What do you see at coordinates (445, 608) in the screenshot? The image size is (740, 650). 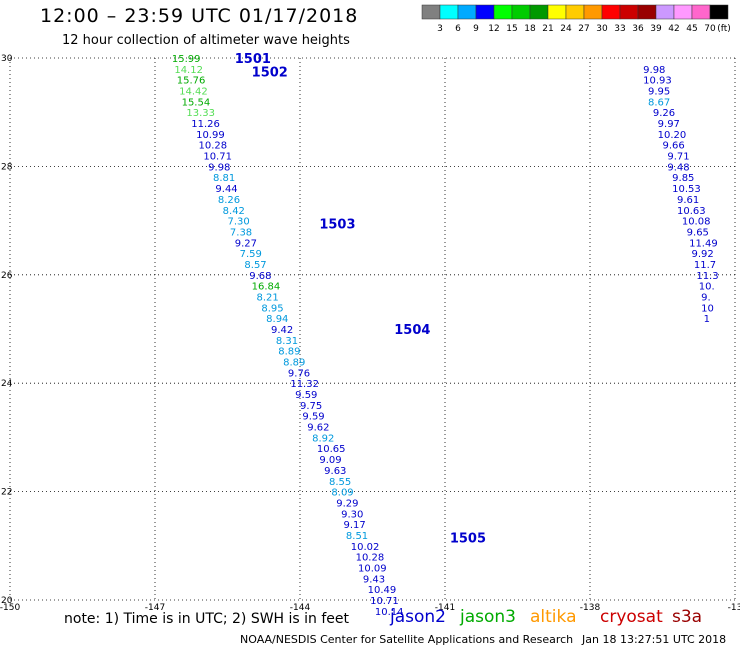 I see `x-tick-label: -141` at bounding box center [445, 608].